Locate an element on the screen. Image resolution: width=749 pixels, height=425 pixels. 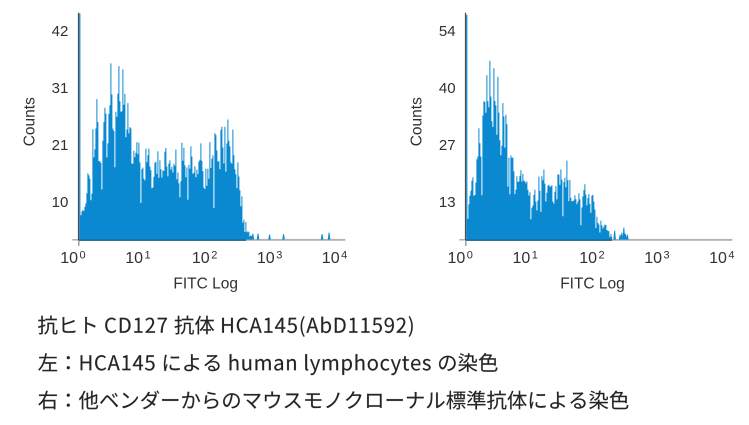
svg-text: 42 is located at coordinates (60, 31).